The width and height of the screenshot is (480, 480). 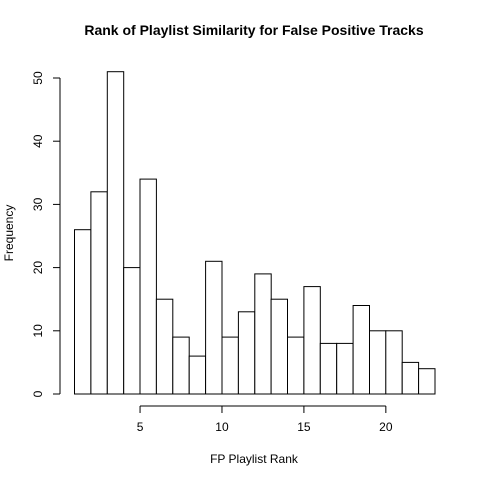 I want to click on x-tick-label: 15, so click(x=304, y=427).